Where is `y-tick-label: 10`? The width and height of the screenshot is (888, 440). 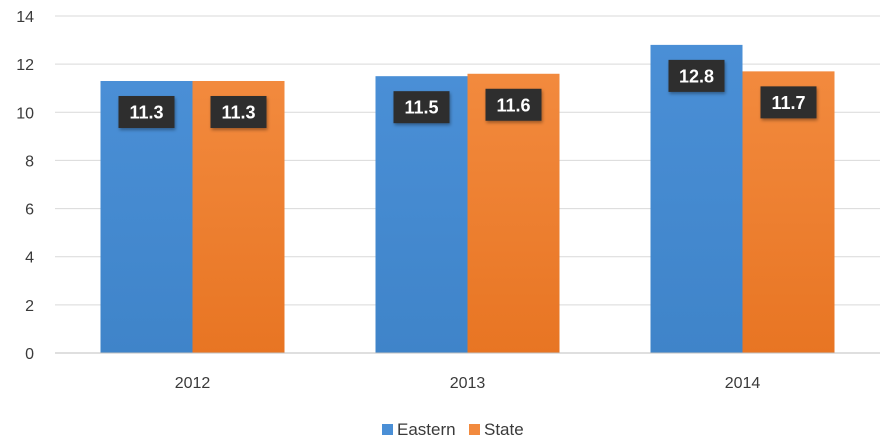 y-tick-label: 10 is located at coordinates (25, 113).